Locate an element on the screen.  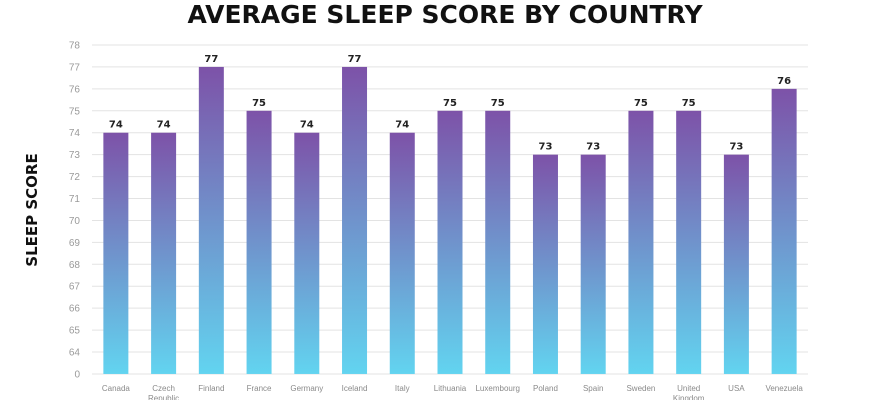
y-tick-label: 73 is located at coordinates (75, 155).